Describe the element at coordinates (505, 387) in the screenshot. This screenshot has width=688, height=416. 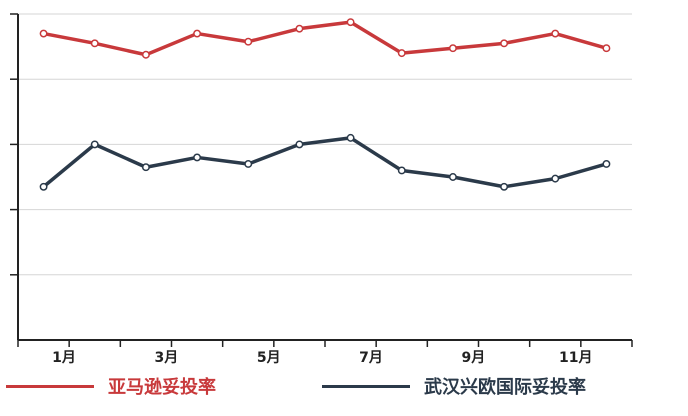
I see `legend-label-wuhan-xingou: 武汉兴欧国际妥投率` at that location.